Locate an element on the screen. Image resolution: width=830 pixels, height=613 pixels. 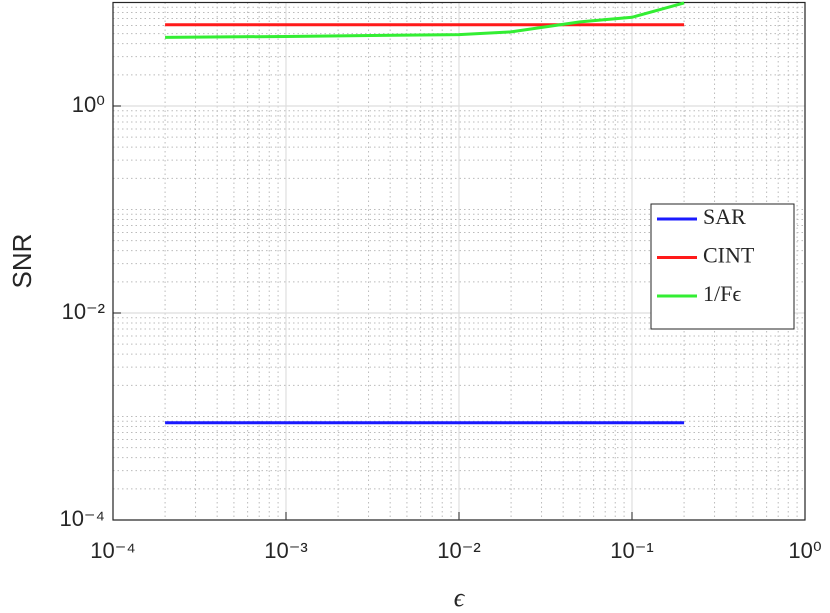
y-tick-label: 10⁻⁴ is located at coordinates (82, 518).